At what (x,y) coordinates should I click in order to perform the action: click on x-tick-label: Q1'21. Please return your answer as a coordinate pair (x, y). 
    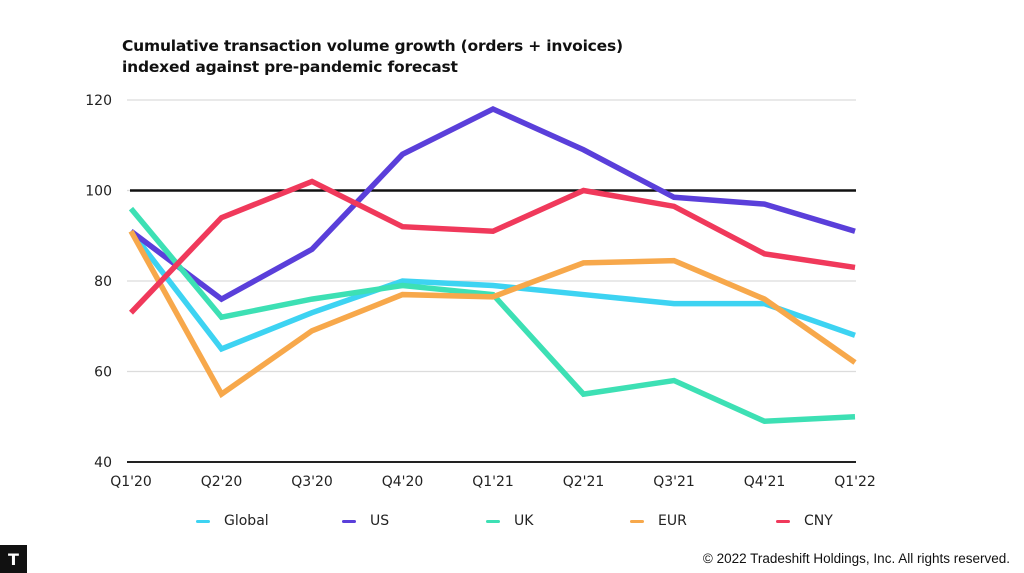
    Looking at the image, I should click on (493, 482).